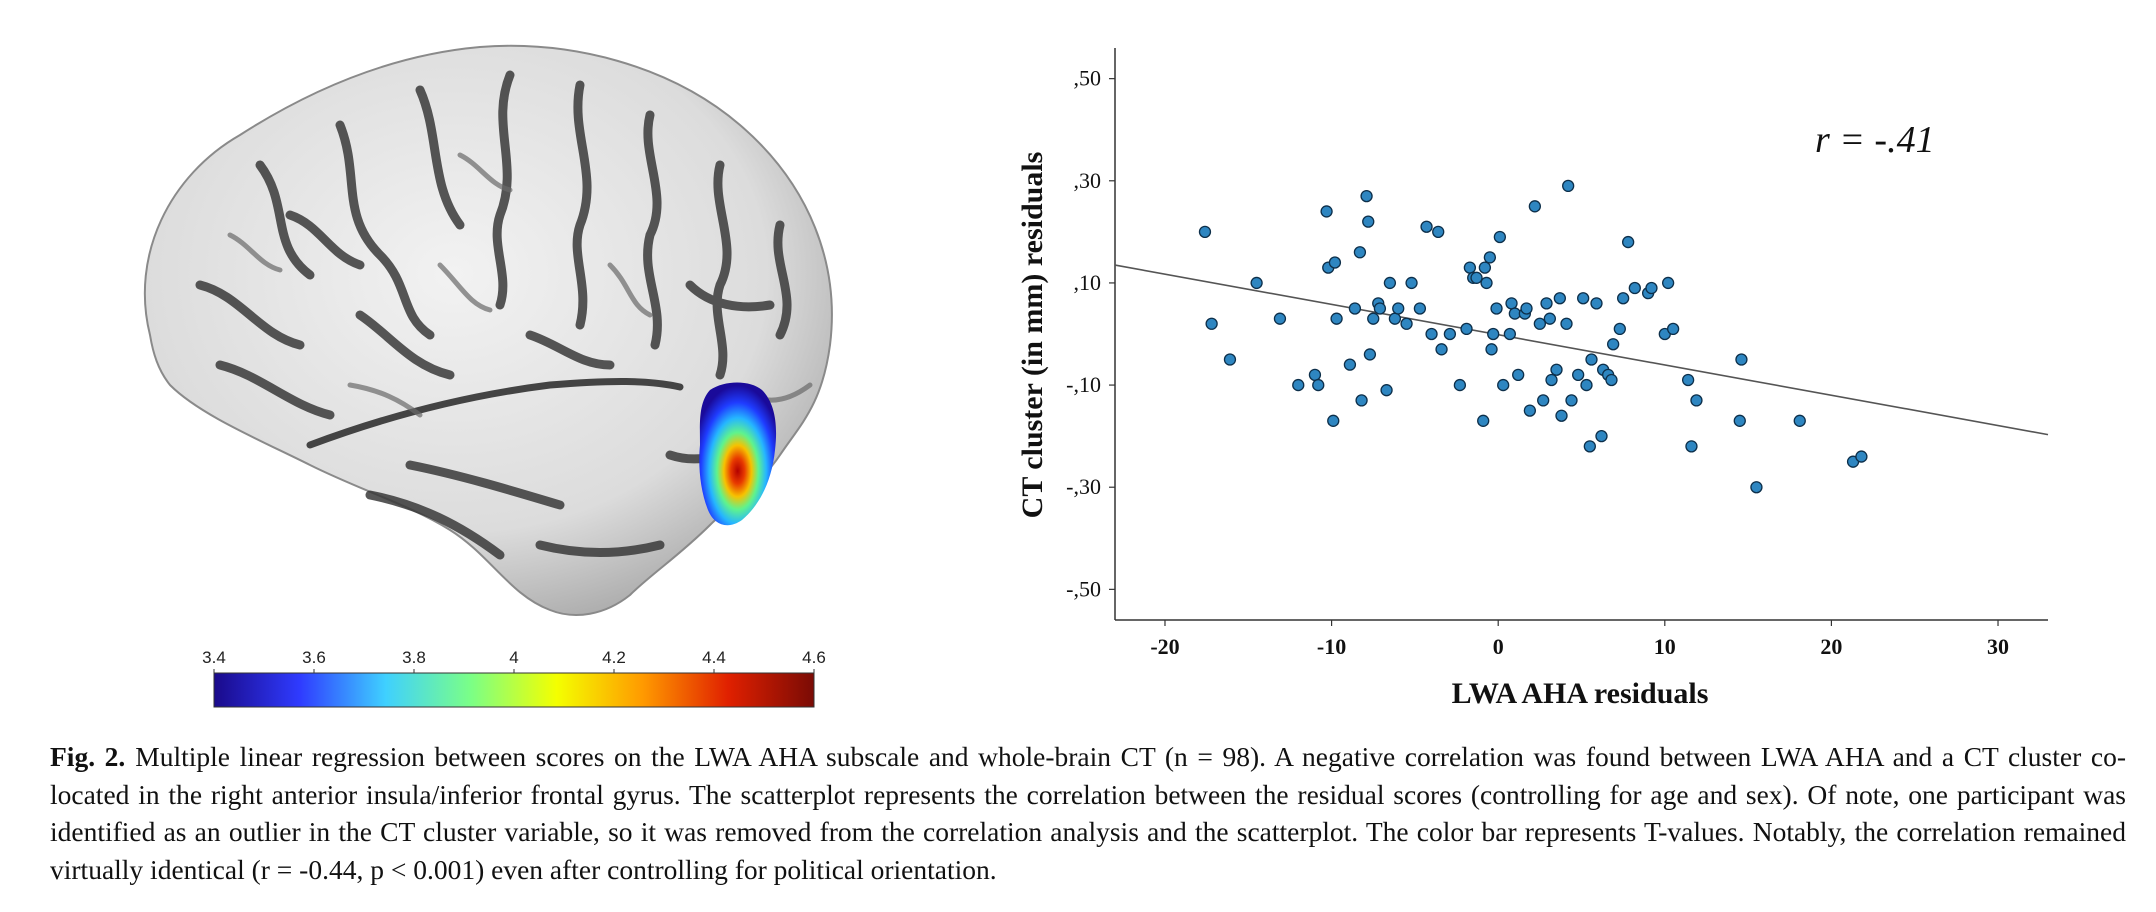 The width and height of the screenshot is (2156, 912). What do you see at coordinates (493, 315) in the screenshot?
I see `sulci-pattern` at bounding box center [493, 315].